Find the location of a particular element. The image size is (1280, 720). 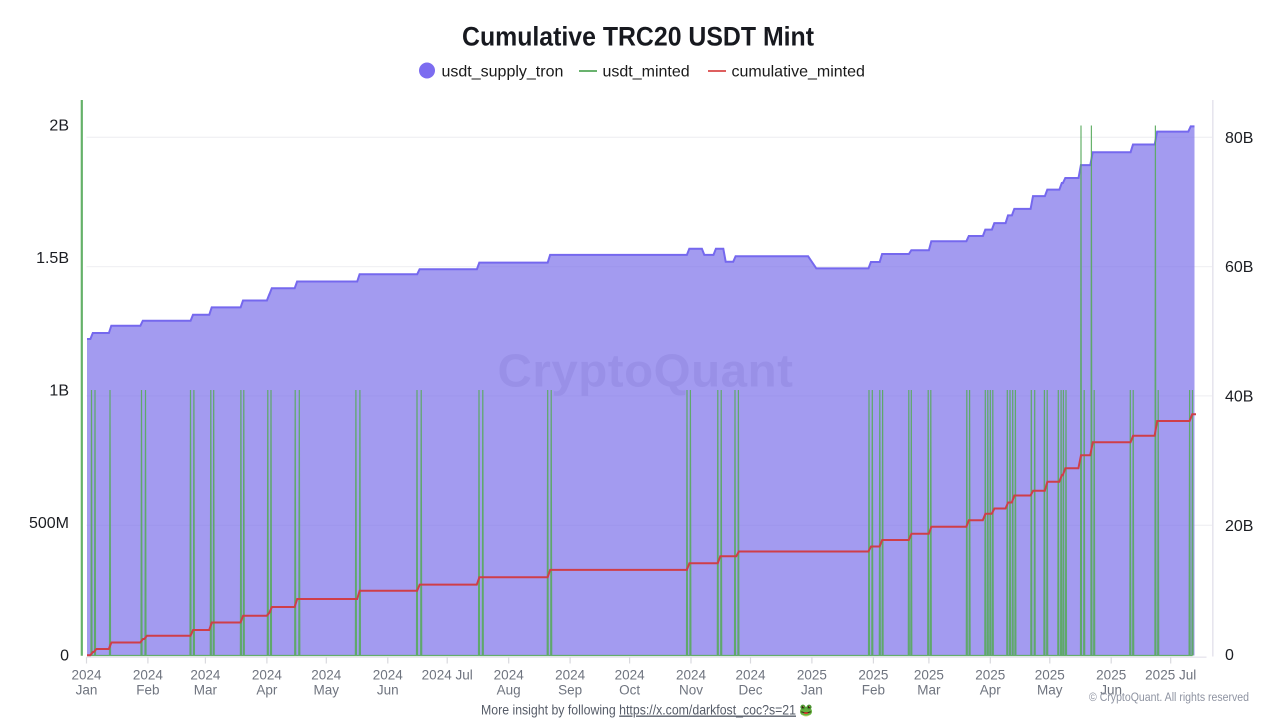

svg-text: cumulative_minted is located at coordinates (798, 72).